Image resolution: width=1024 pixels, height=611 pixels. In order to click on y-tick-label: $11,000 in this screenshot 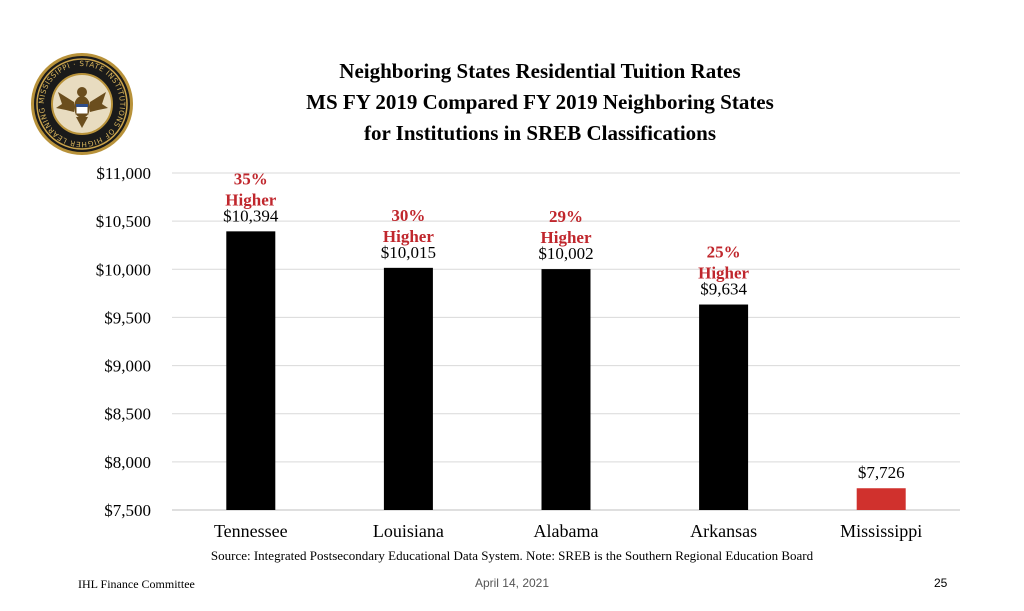, I will do `click(123, 173)`.